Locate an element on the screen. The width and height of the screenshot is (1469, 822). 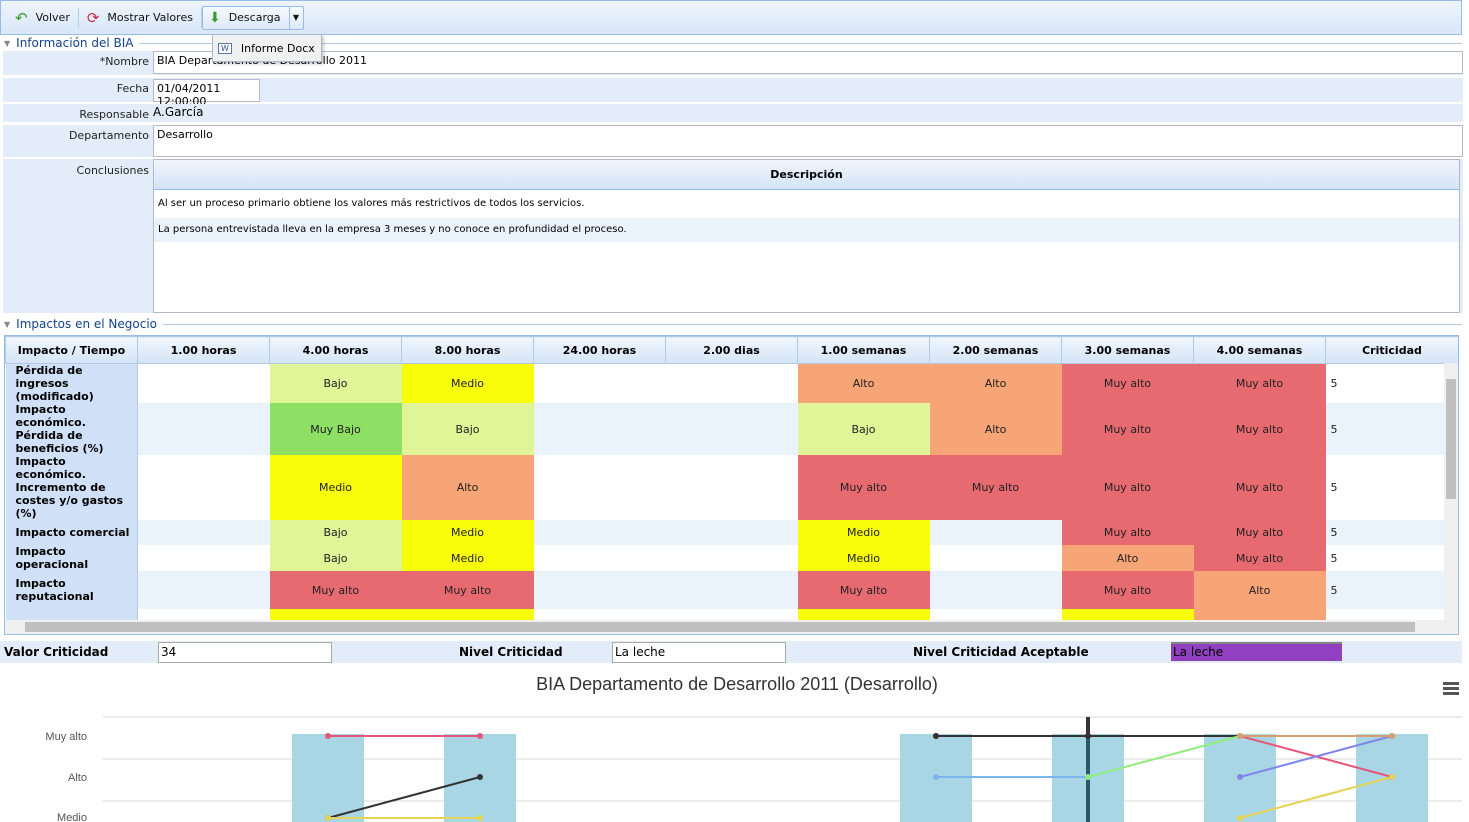
column-header: 3.00 semanas is located at coordinates (1127, 350).